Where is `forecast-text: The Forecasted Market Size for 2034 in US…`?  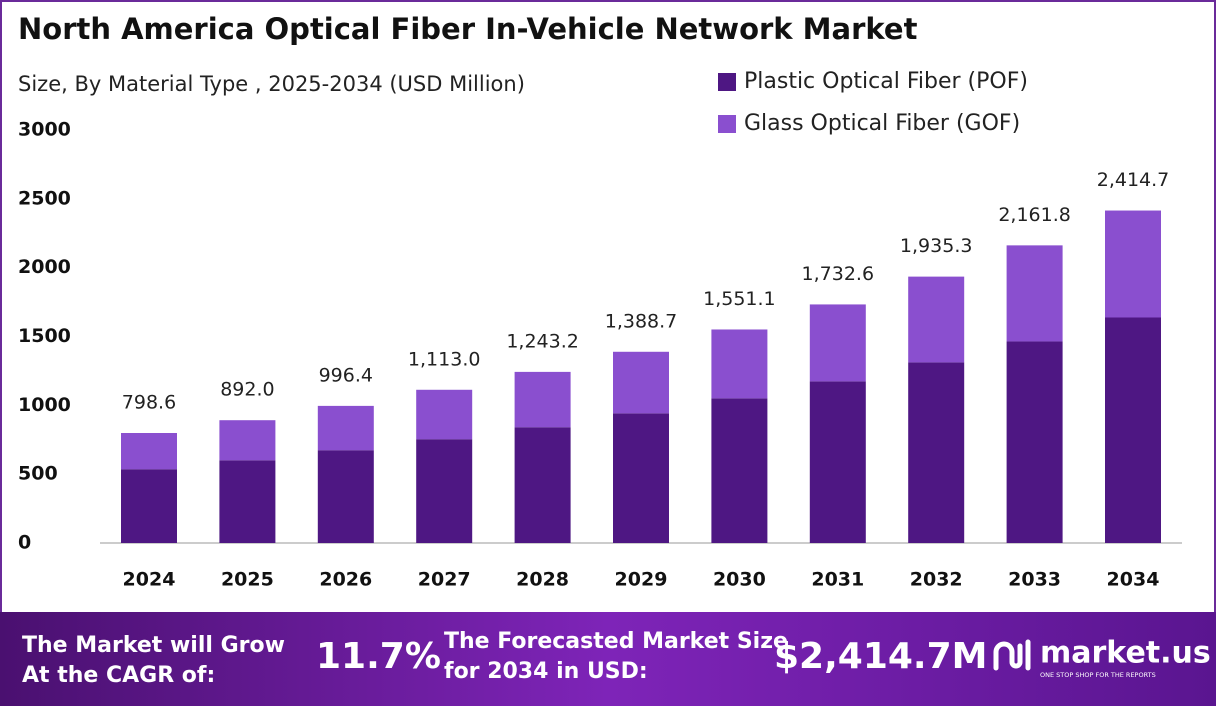
forecast-text: The Forecasted Market Size for 2034 in US… is located at coordinates (616, 656).